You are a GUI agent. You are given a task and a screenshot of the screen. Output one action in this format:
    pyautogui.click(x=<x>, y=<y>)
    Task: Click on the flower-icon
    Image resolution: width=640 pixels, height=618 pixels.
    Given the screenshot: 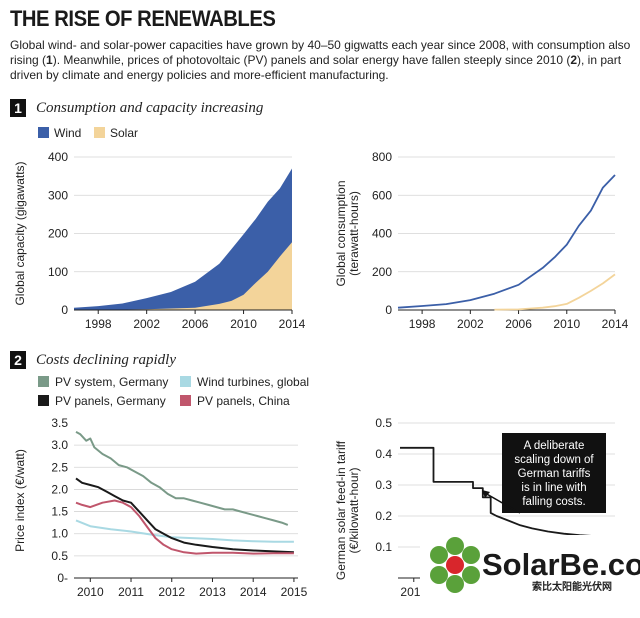 What is the action you would take?
    pyautogui.click(x=455, y=565)
    